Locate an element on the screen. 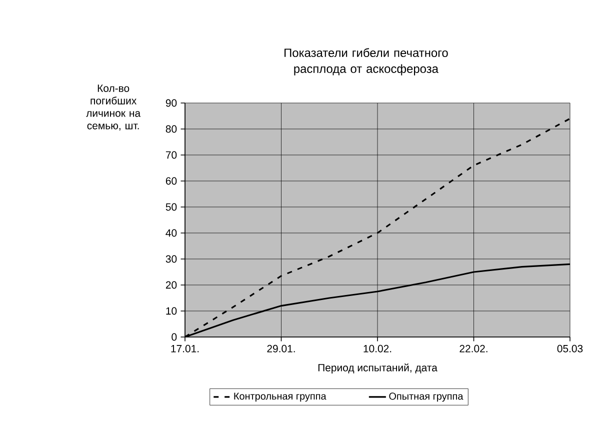 The width and height of the screenshot is (599, 433). x-tick-label: 05.03 is located at coordinates (570, 348).